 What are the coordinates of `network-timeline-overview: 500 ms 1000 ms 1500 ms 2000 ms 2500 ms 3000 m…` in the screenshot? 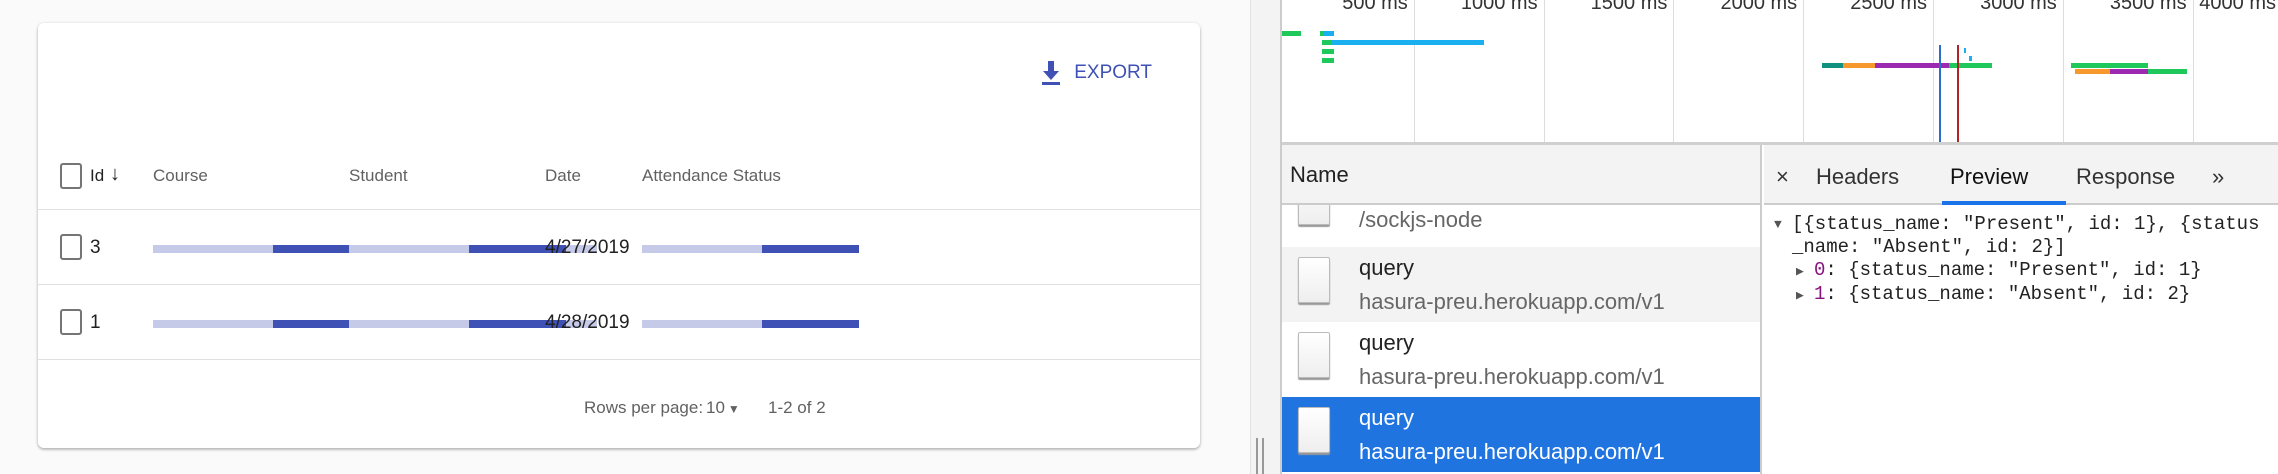 It's located at (1780, 72).